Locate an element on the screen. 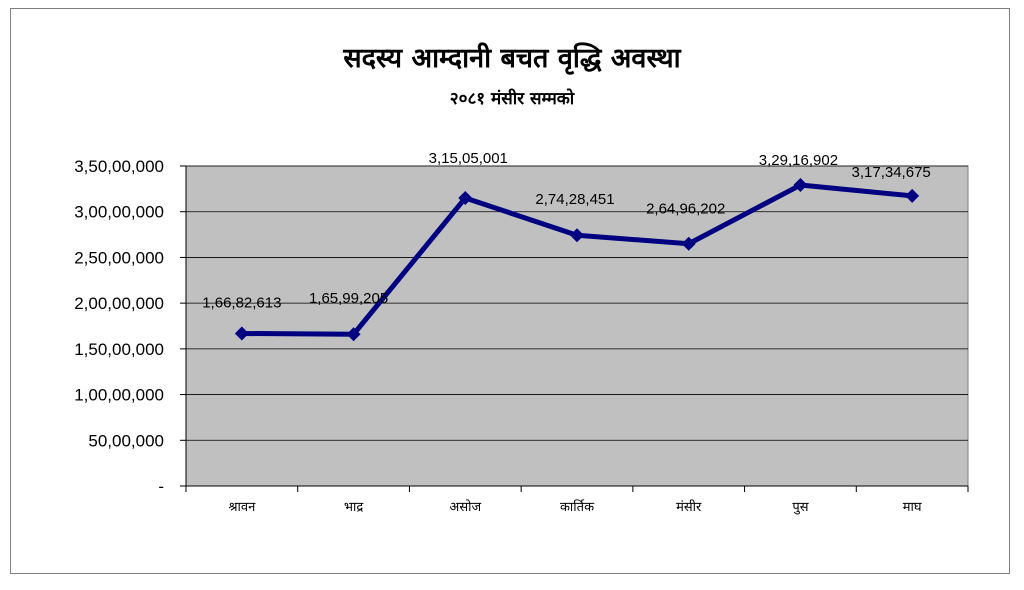 This screenshot has width=1024, height=590. y-tick-label: 3,50,00,000 is located at coordinates (119, 166).